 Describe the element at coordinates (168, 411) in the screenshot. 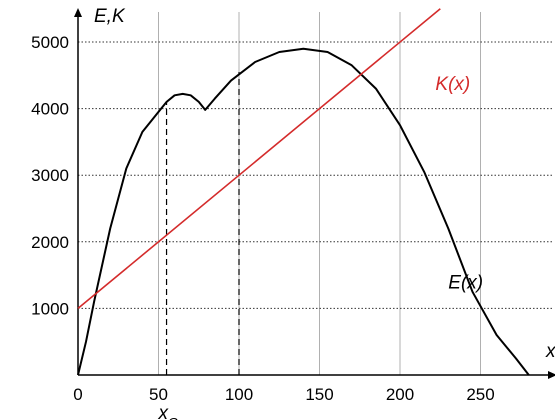

I see `annotation-label: xG` at that location.